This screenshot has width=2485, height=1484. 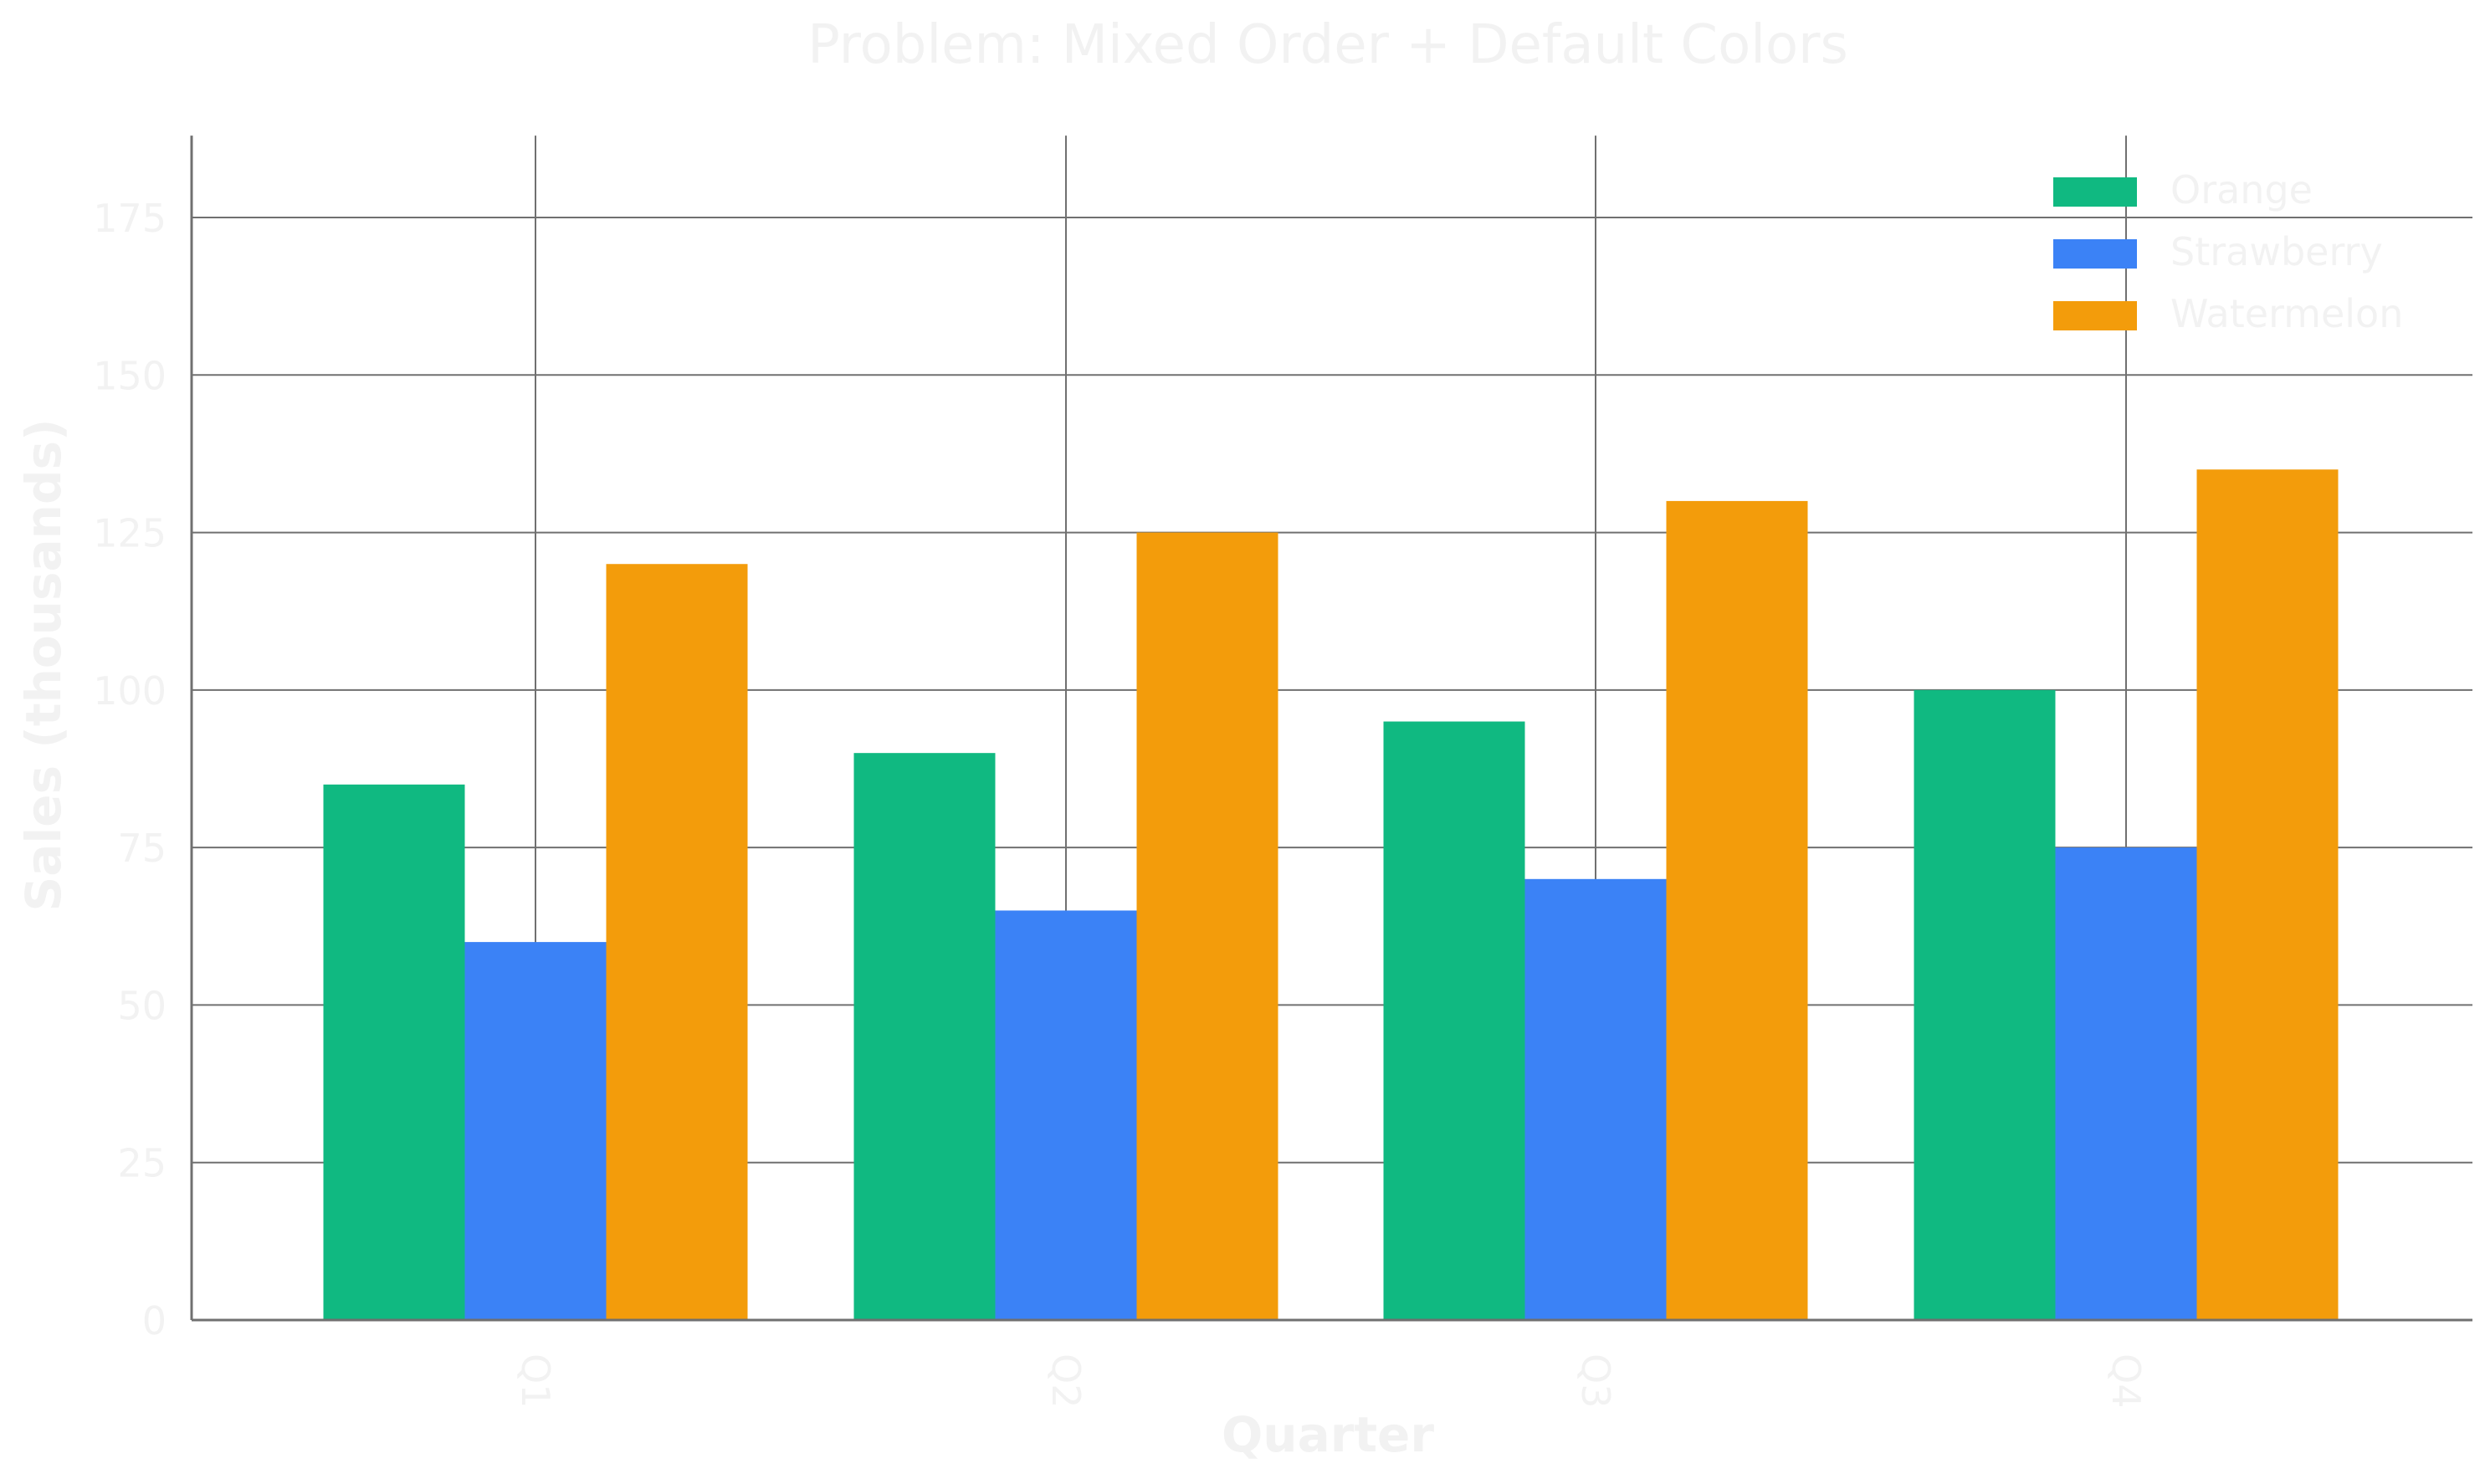 I want to click on x-axis-label: Quarter, so click(x=1328, y=1434).